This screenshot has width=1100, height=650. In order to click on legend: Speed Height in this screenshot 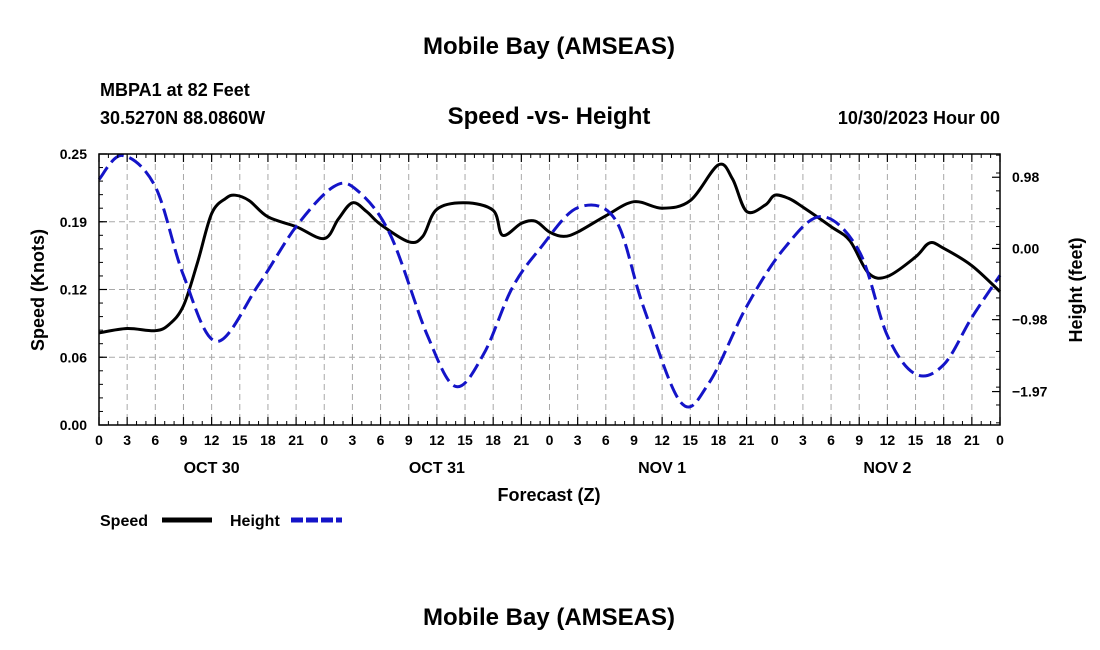, I will do `click(221, 521)`.